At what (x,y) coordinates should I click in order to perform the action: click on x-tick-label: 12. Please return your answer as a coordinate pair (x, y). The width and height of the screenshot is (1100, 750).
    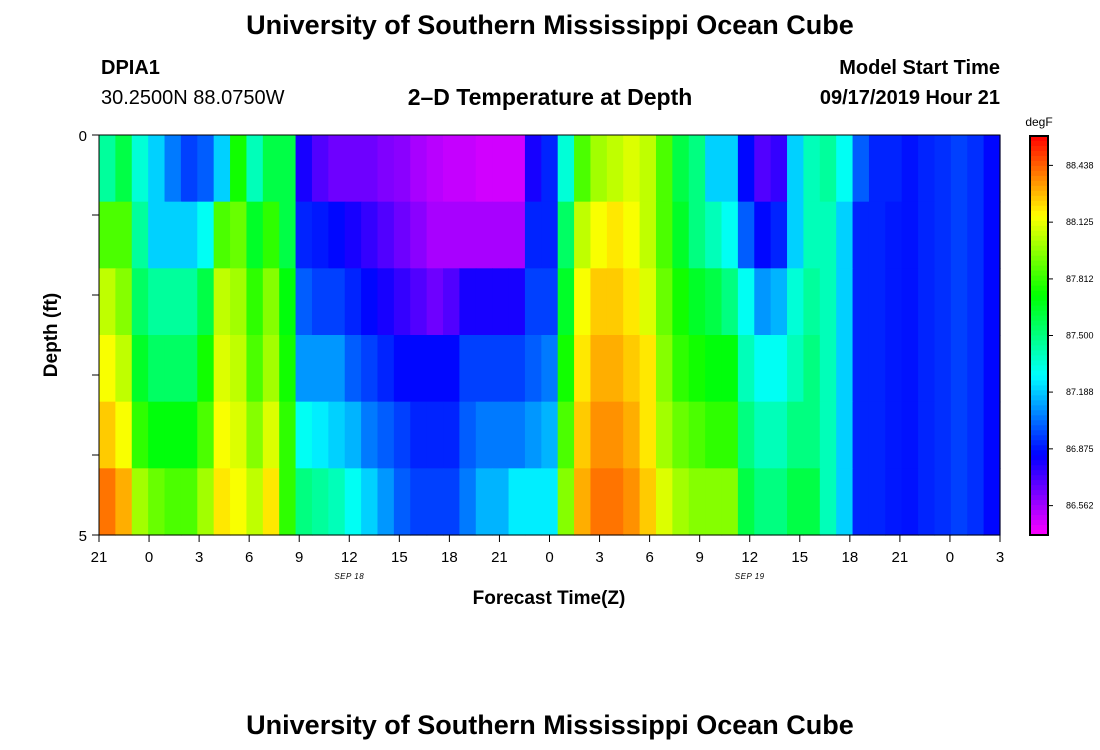
    Looking at the image, I should click on (749, 557).